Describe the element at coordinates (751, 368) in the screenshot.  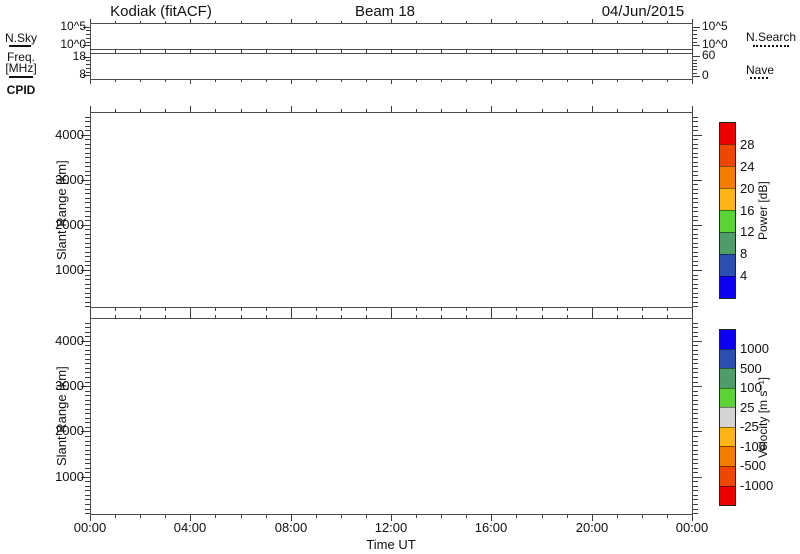
I see `colorbar-tick-label: 500` at that location.